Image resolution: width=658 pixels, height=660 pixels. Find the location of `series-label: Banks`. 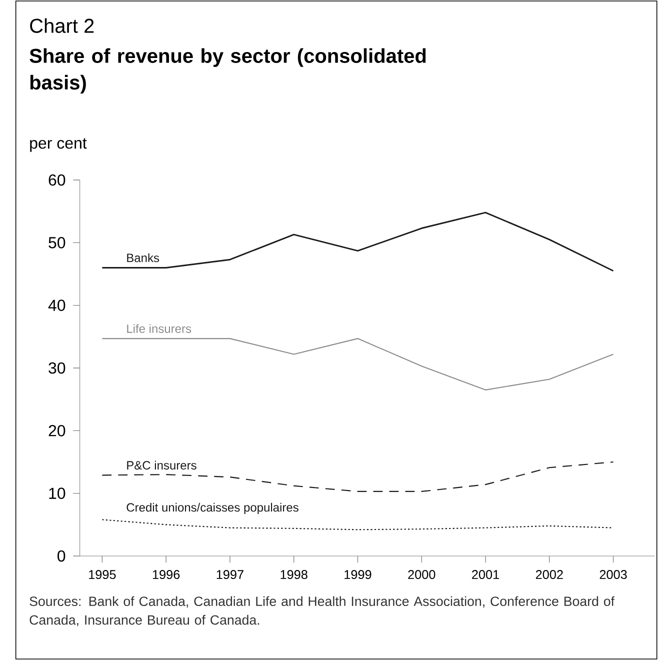

series-label: Banks is located at coordinates (143, 257).